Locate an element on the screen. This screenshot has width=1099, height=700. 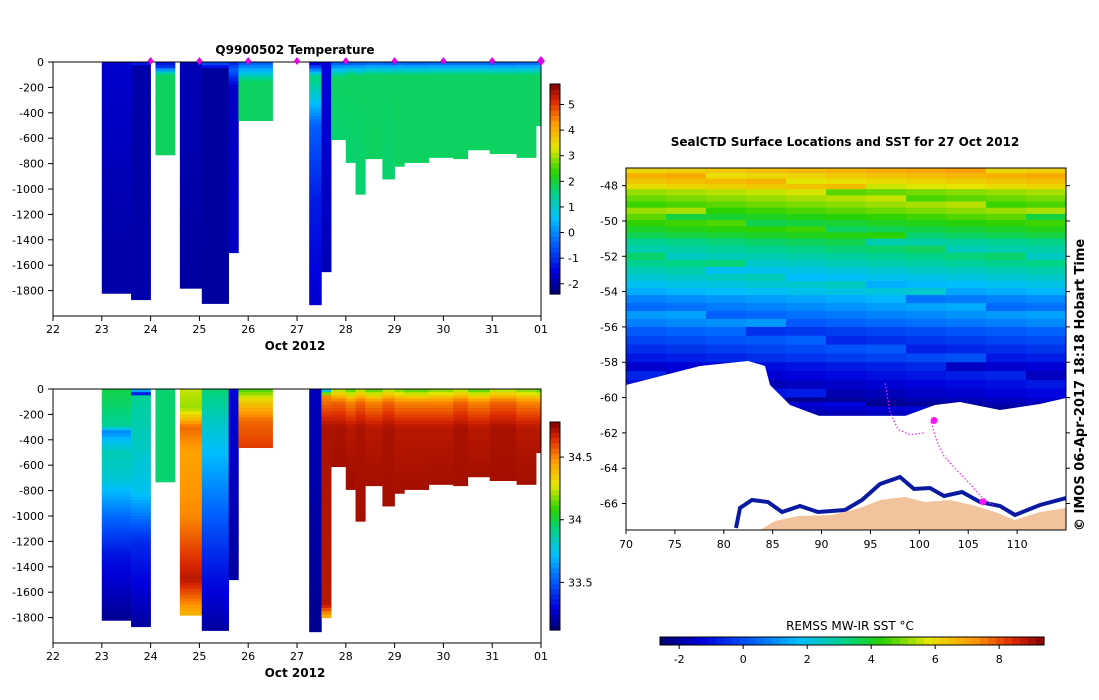
x-tick-label: 23 is located at coordinates (102, 329).